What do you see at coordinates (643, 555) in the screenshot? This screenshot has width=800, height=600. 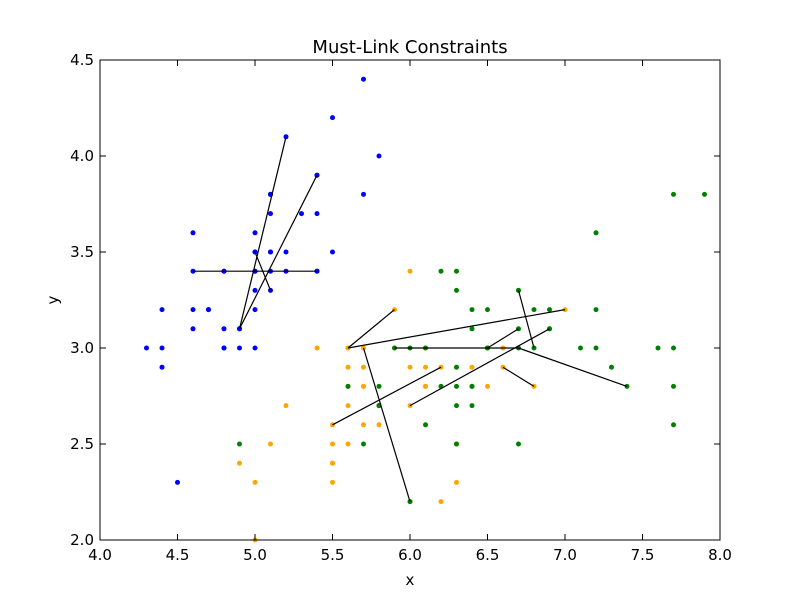 I see `x-tick-label: 7.5` at bounding box center [643, 555].